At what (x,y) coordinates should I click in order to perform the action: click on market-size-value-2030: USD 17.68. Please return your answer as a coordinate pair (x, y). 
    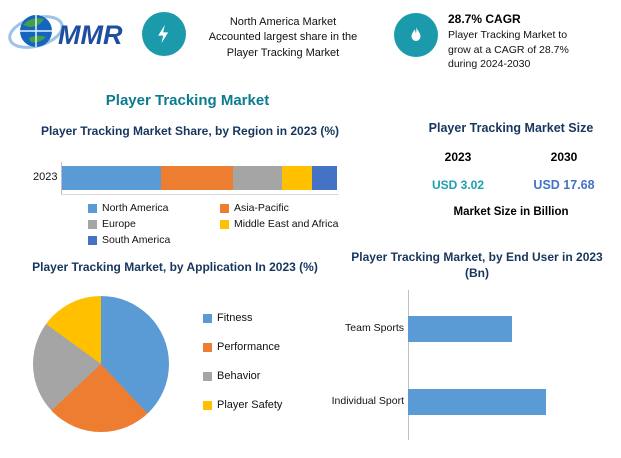
    Looking at the image, I should click on (564, 185).